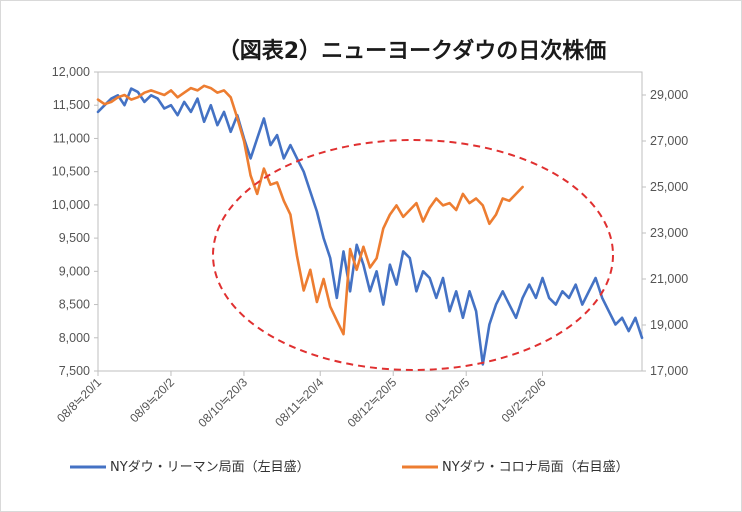 Image resolution: width=742 pixels, height=512 pixels. Describe the element at coordinates (669, 233) in the screenshot. I see `y-right-tick-label: 23,000` at that location.